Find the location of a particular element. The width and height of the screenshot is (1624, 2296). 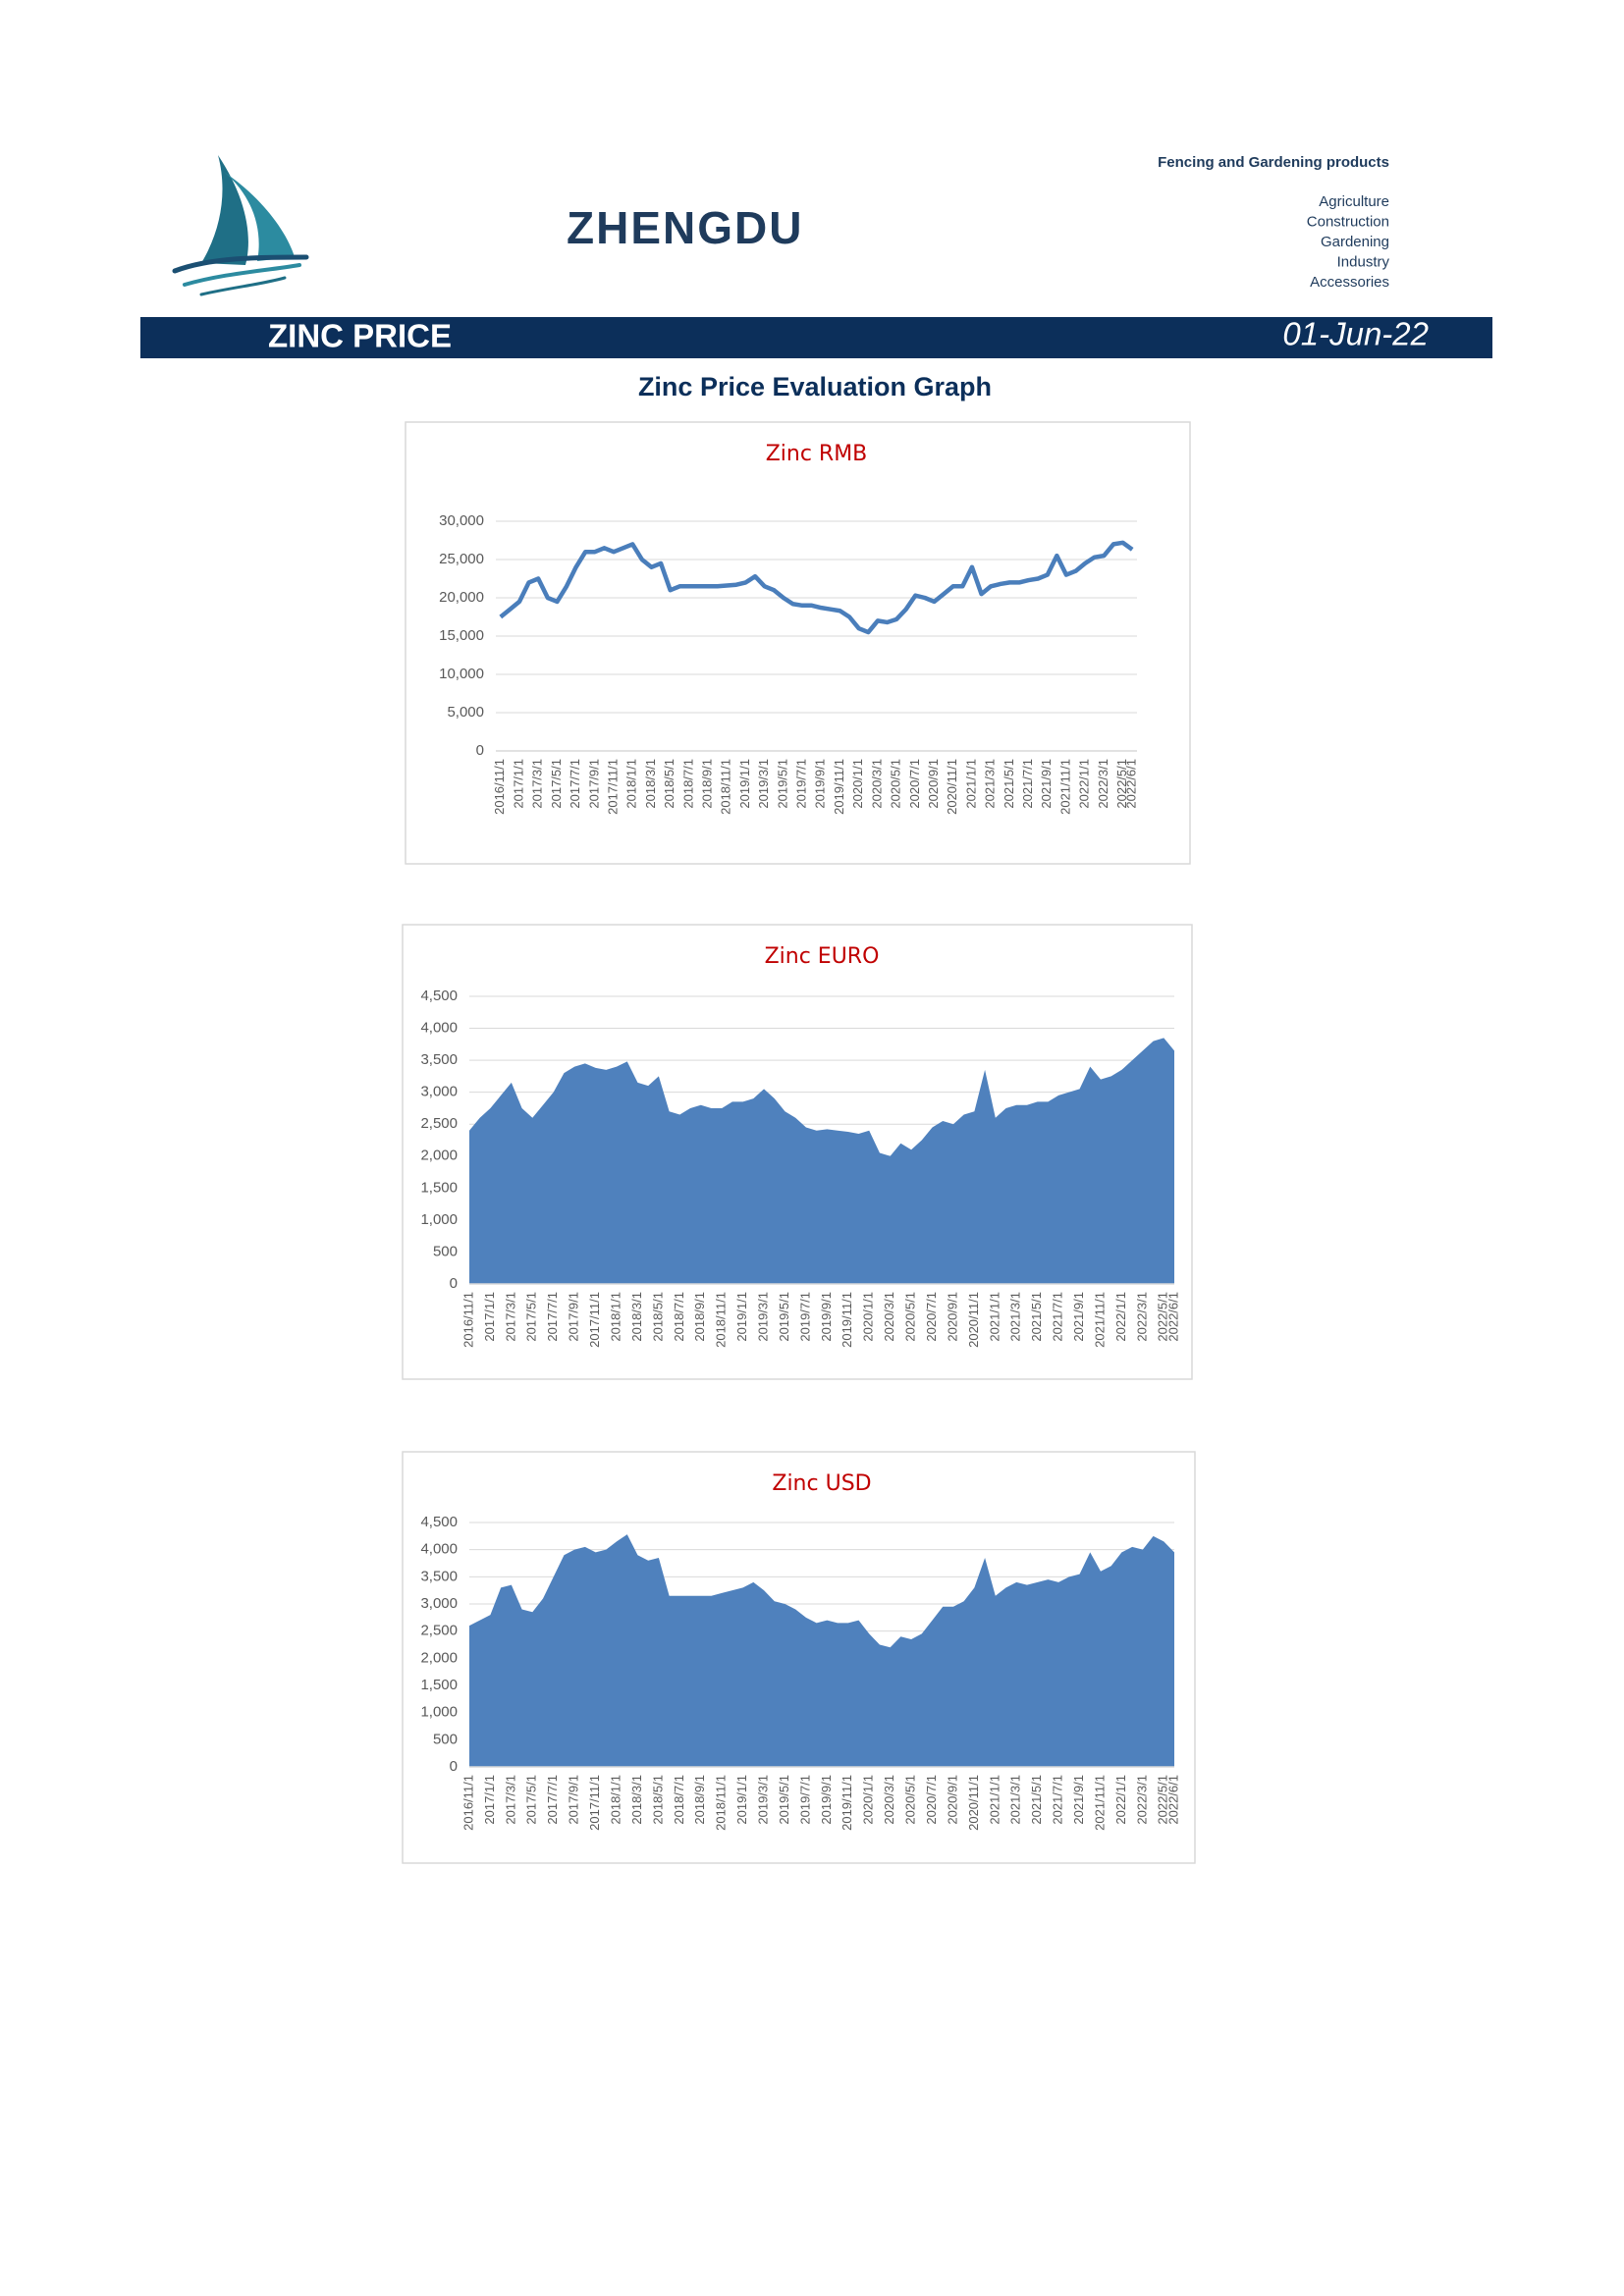

y-tick-label: 30,000 is located at coordinates (461, 520).